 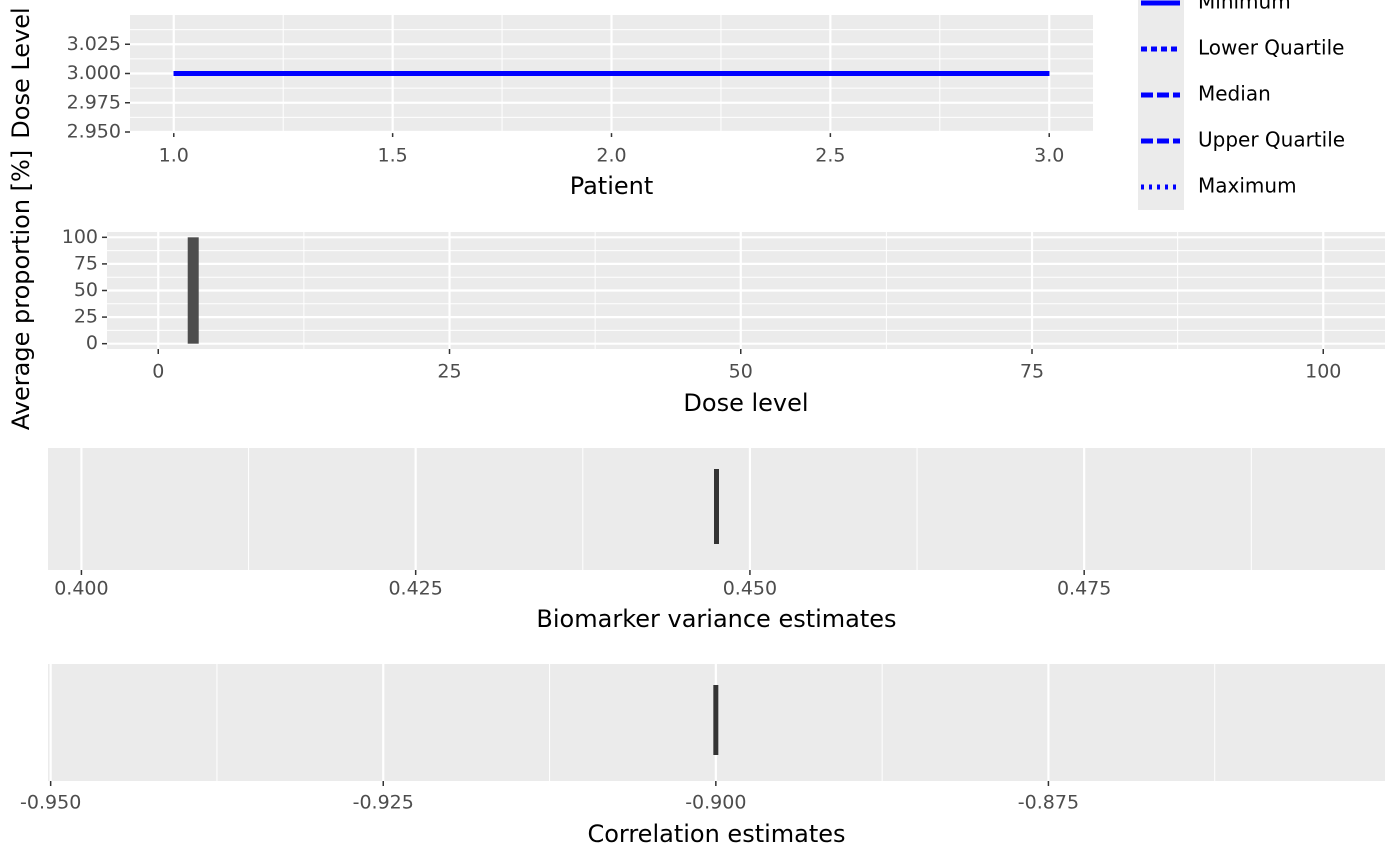 What do you see at coordinates (741, 372) in the screenshot?
I see `x-tick-label: 50` at bounding box center [741, 372].